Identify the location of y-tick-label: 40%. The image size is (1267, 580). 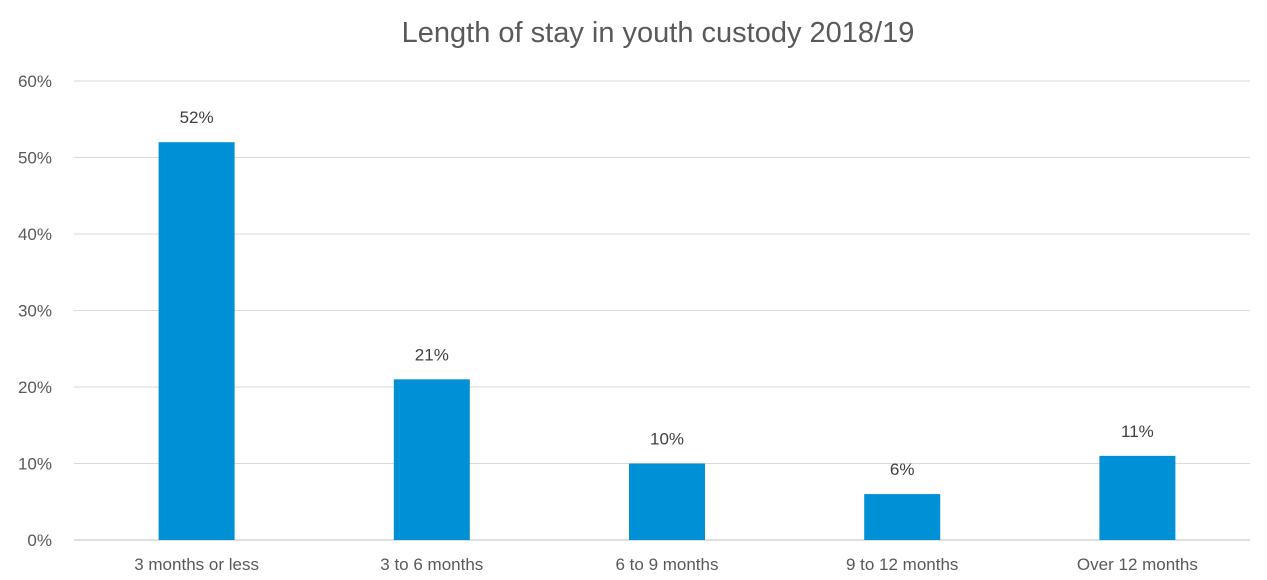
(35, 234).